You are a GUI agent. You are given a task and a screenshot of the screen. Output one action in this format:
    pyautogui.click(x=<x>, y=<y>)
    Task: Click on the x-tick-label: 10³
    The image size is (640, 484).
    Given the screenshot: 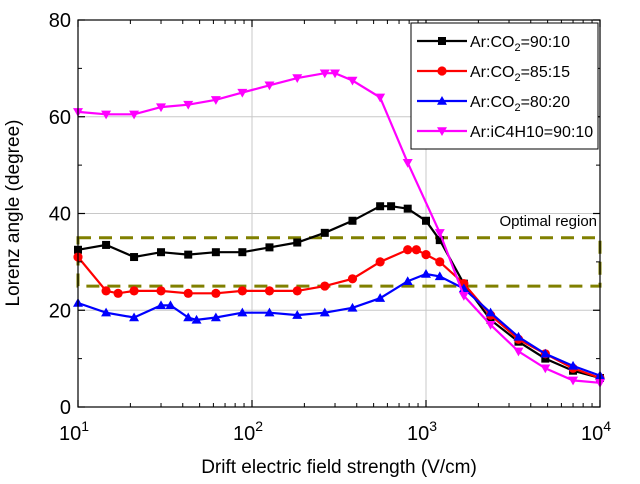 What is the action you would take?
    pyautogui.click(x=422, y=431)
    